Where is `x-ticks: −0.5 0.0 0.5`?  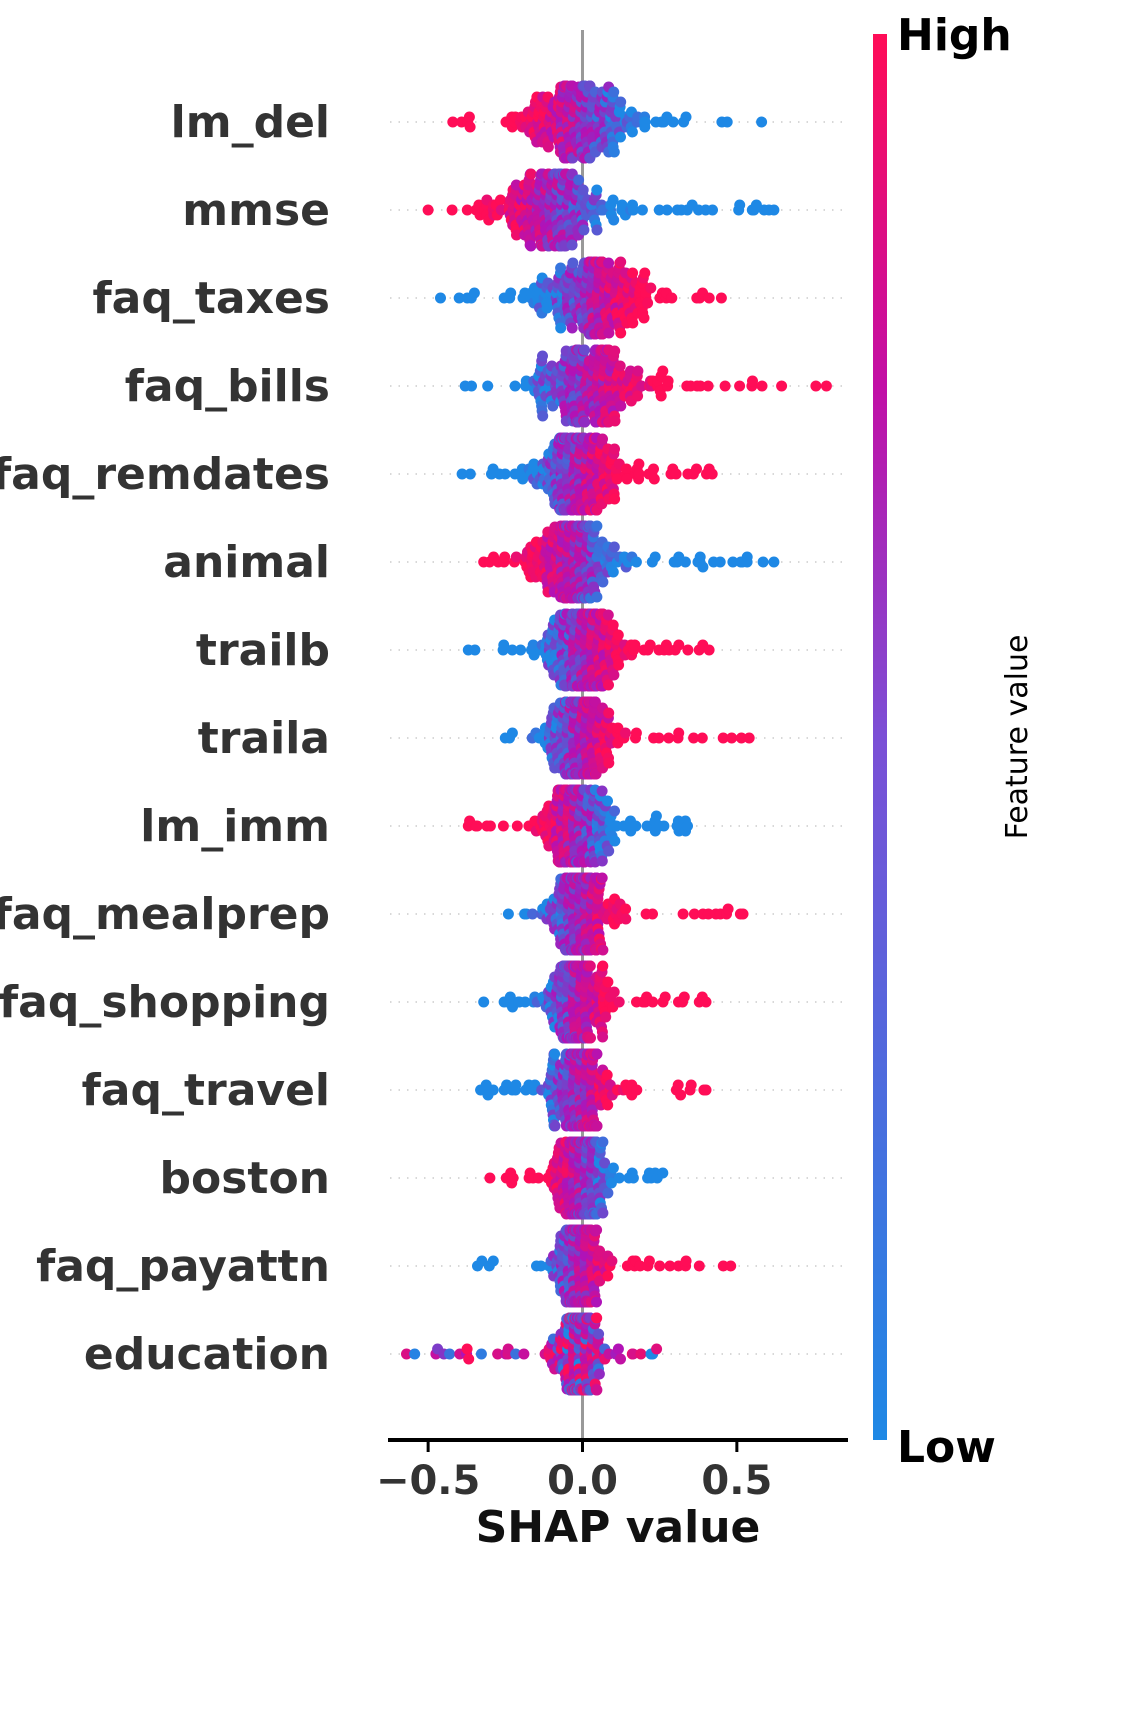
x-ticks: −0.5 0.0 0.5 is located at coordinates (574, 1472).